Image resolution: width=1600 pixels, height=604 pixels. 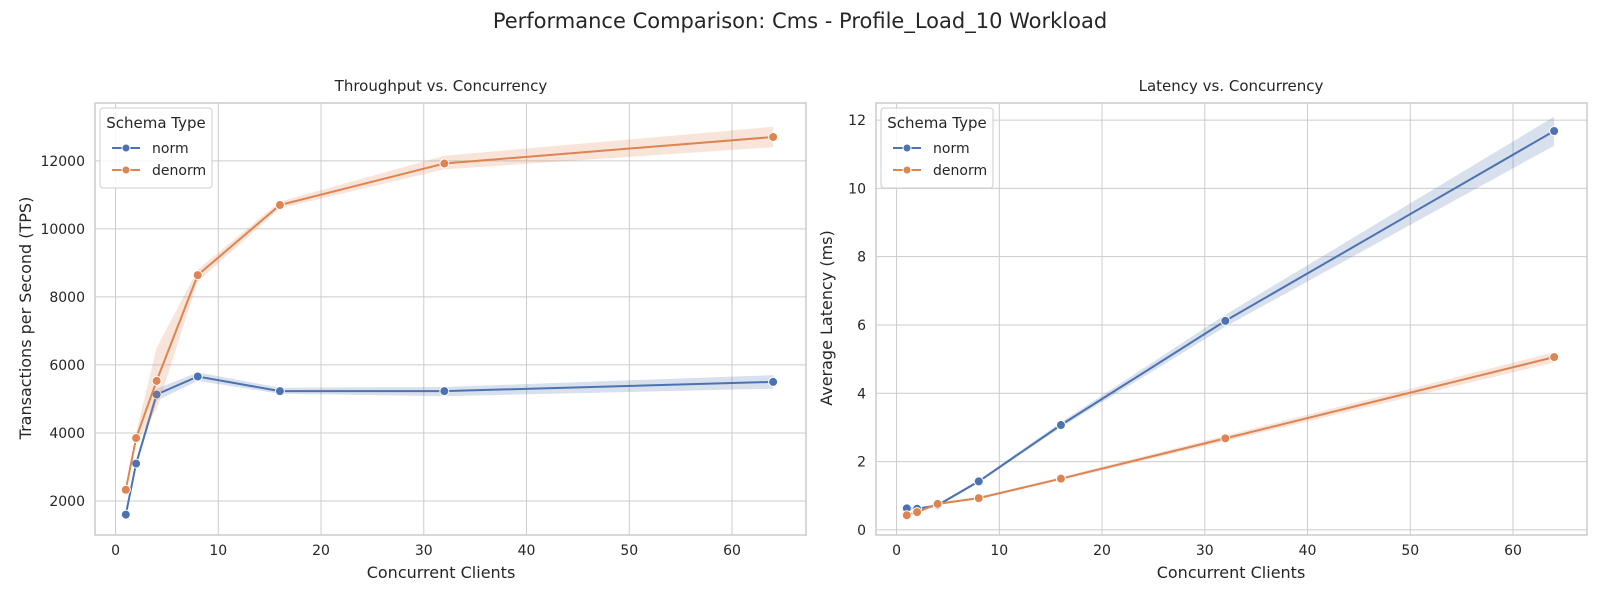 What do you see at coordinates (732, 551) in the screenshot?
I see `throughput-x-tick-label: 60` at bounding box center [732, 551].